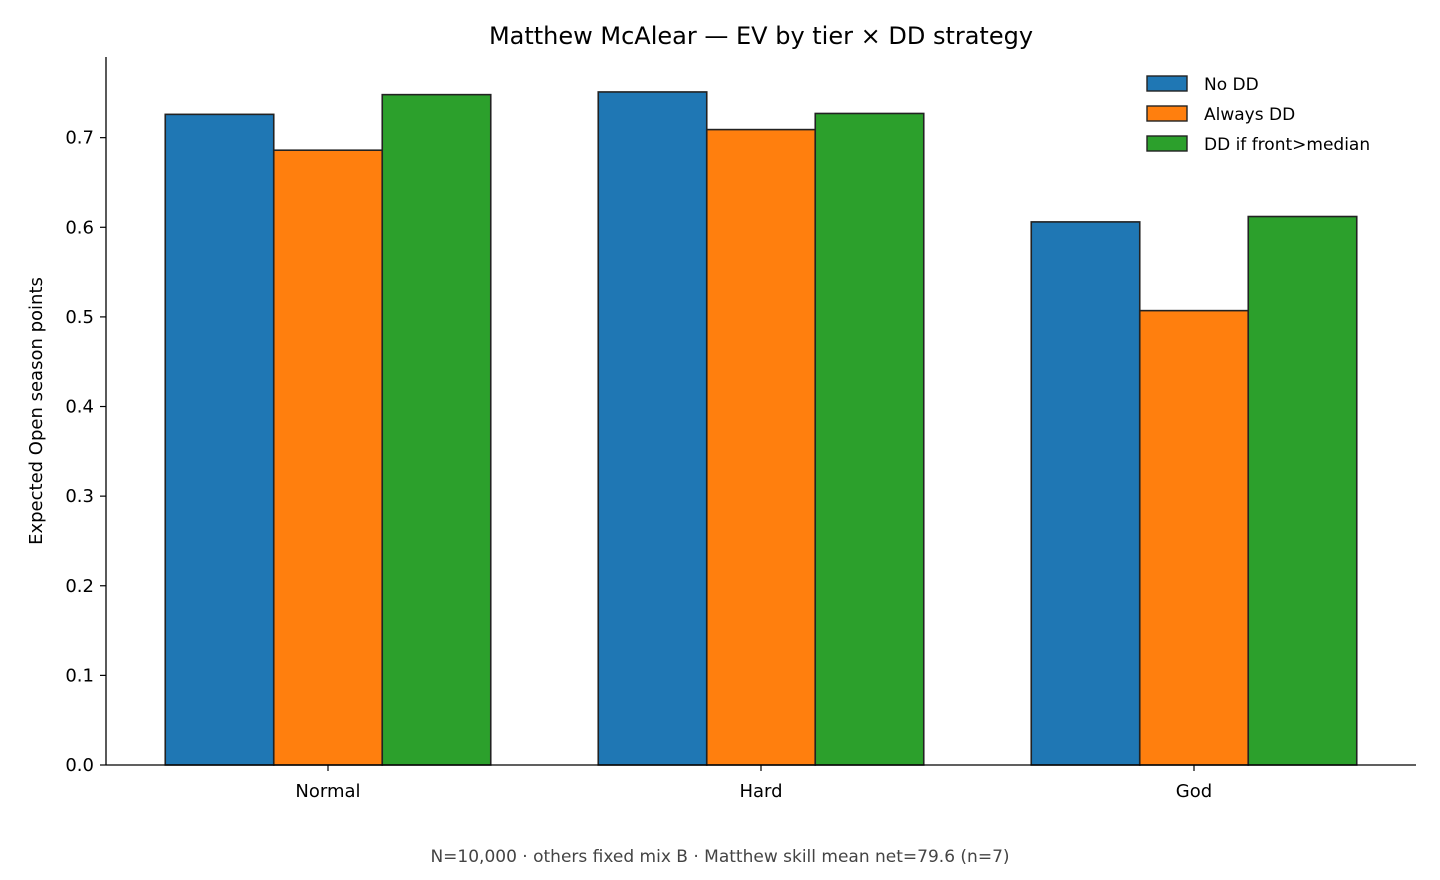  Describe the element at coordinates (869, 439) in the screenshot. I see `bar-hard-dd-if-front-median` at that location.